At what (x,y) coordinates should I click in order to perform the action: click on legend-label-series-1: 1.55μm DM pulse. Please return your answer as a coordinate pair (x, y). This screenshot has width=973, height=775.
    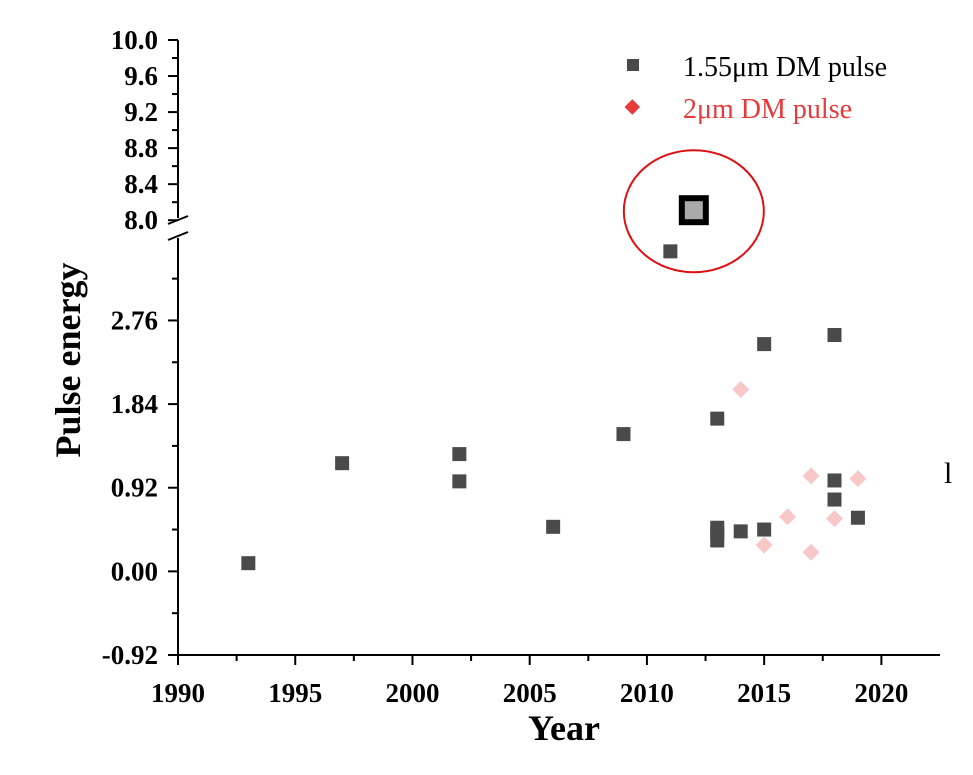
    Looking at the image, I should click on (785, 67).